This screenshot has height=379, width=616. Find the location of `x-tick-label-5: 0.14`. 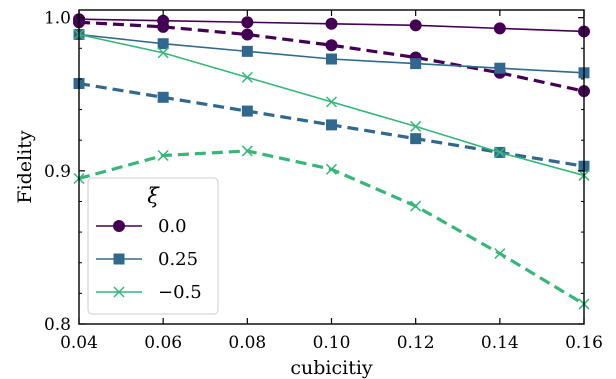

x-tick-label-5: 0.14 is located at coordinates (500, 343).